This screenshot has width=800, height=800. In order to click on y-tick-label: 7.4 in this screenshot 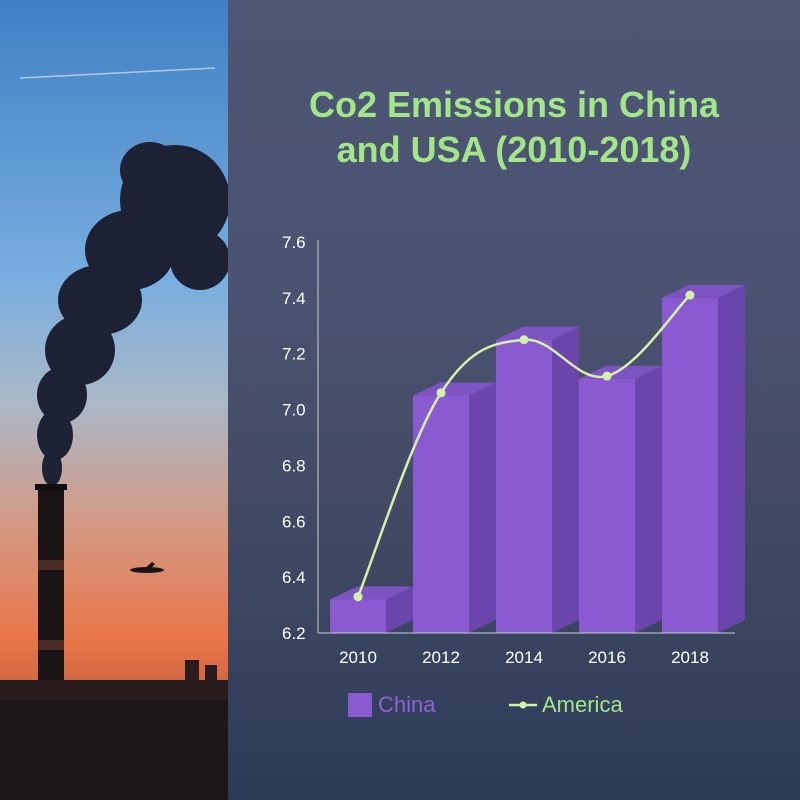, I will do `click(294, 298)`.